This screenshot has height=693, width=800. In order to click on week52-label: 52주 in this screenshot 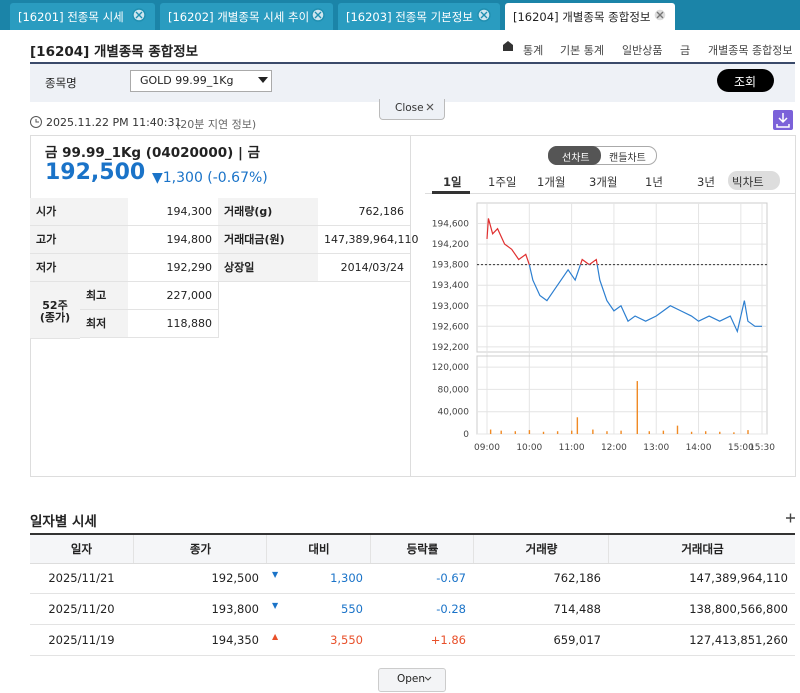, I will do `click(55, 305)`.